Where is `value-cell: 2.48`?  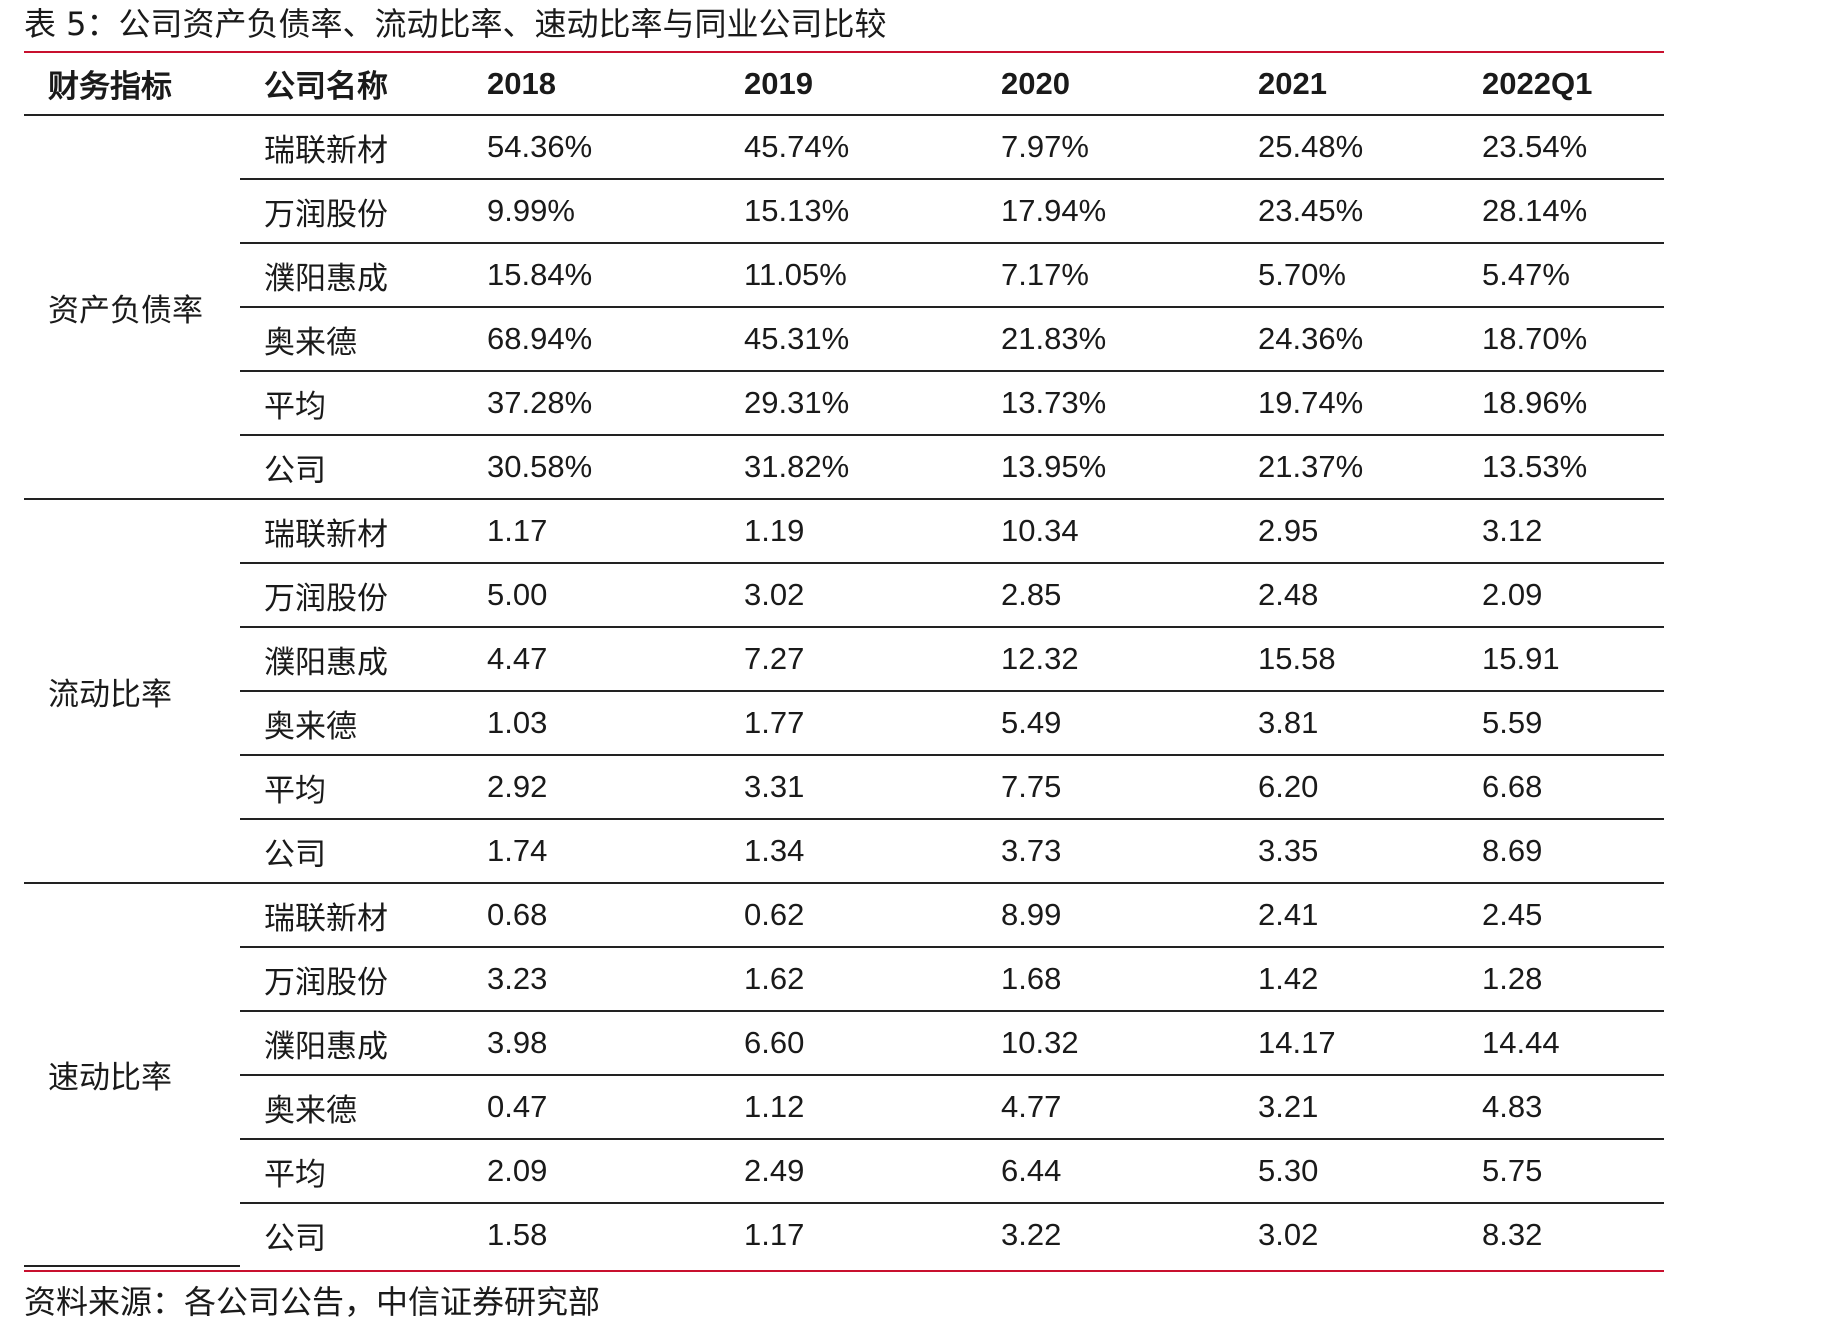 value-cell: 2.48 is located at coordinates (1346, 595).